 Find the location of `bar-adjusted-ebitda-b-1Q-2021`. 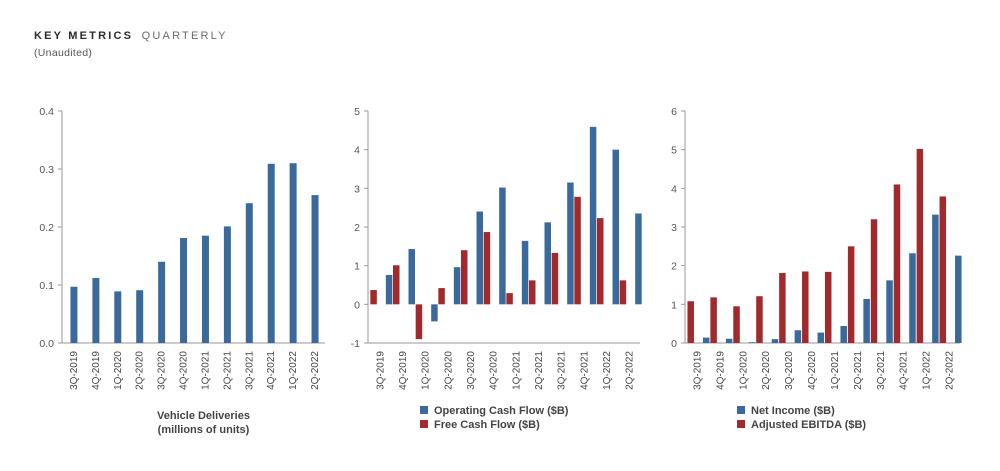

bar-adjusted-ebitda-b-1Q-2021 is located at coordinates (828, 307).